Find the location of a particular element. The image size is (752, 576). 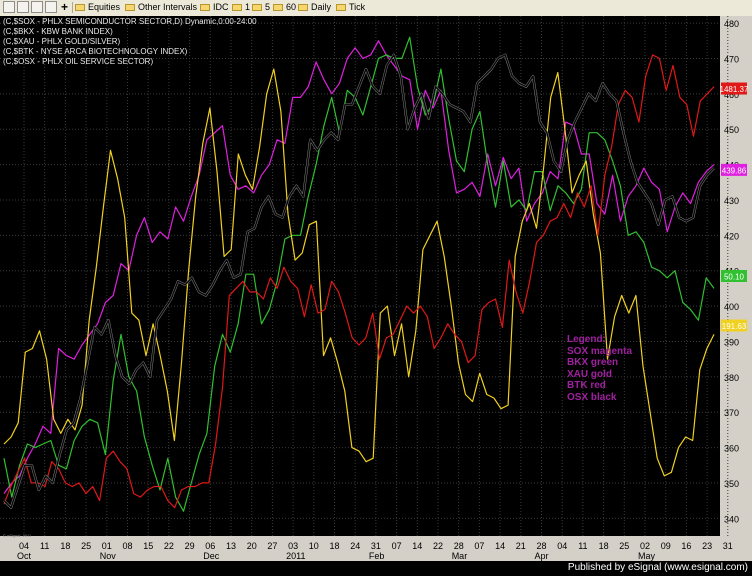

y-tick-label: 360 is located at coordinates (731, 449).